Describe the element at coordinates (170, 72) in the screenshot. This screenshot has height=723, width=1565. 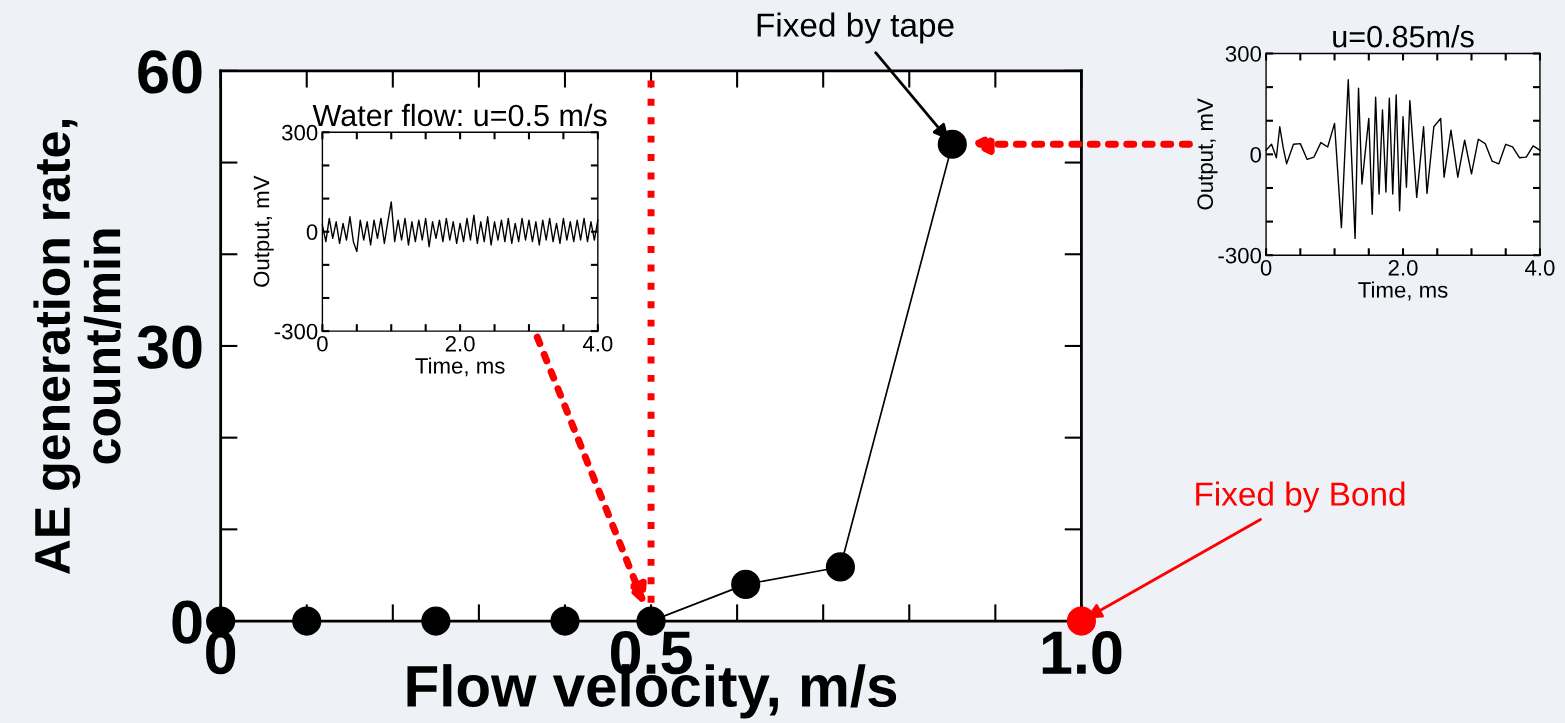
I see `y-tick-label: 60` at that location.